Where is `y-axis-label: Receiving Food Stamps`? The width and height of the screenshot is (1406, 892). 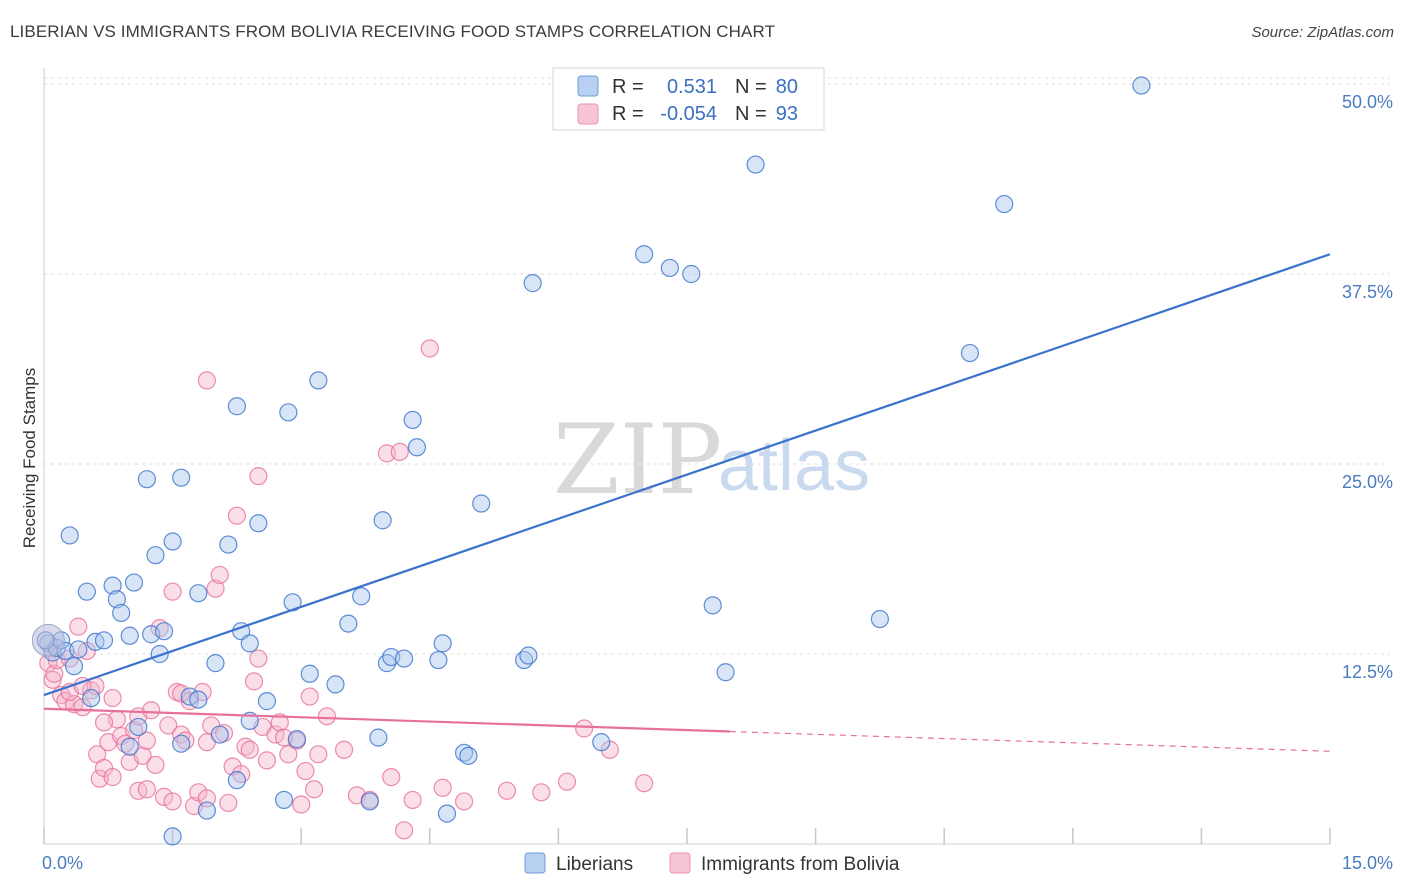 y-axis-label: Receiving Food Stamps is located at coordinates (29, 458).